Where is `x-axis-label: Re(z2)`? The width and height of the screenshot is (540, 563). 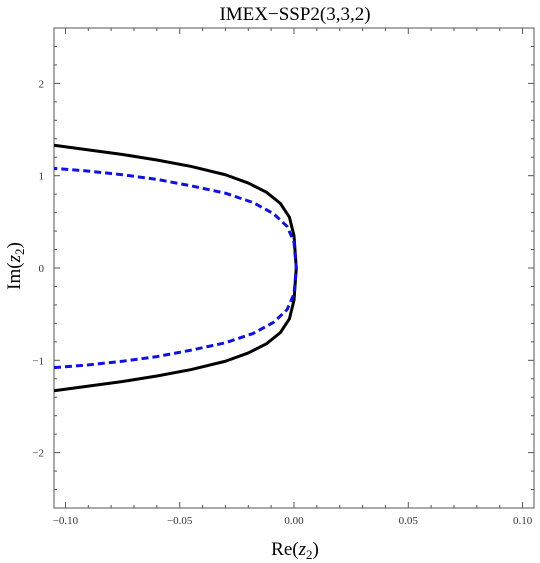
x-axis-label: Re(z2) is located at coordinates (295, 550).